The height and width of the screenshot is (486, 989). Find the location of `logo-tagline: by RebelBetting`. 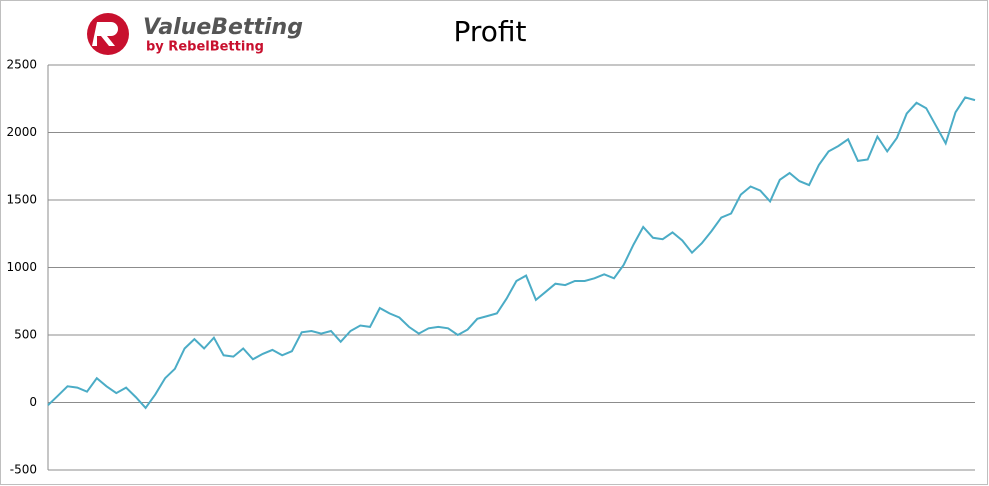

logo-tagline: by RebelBetting is located at coordinates (205, 47).